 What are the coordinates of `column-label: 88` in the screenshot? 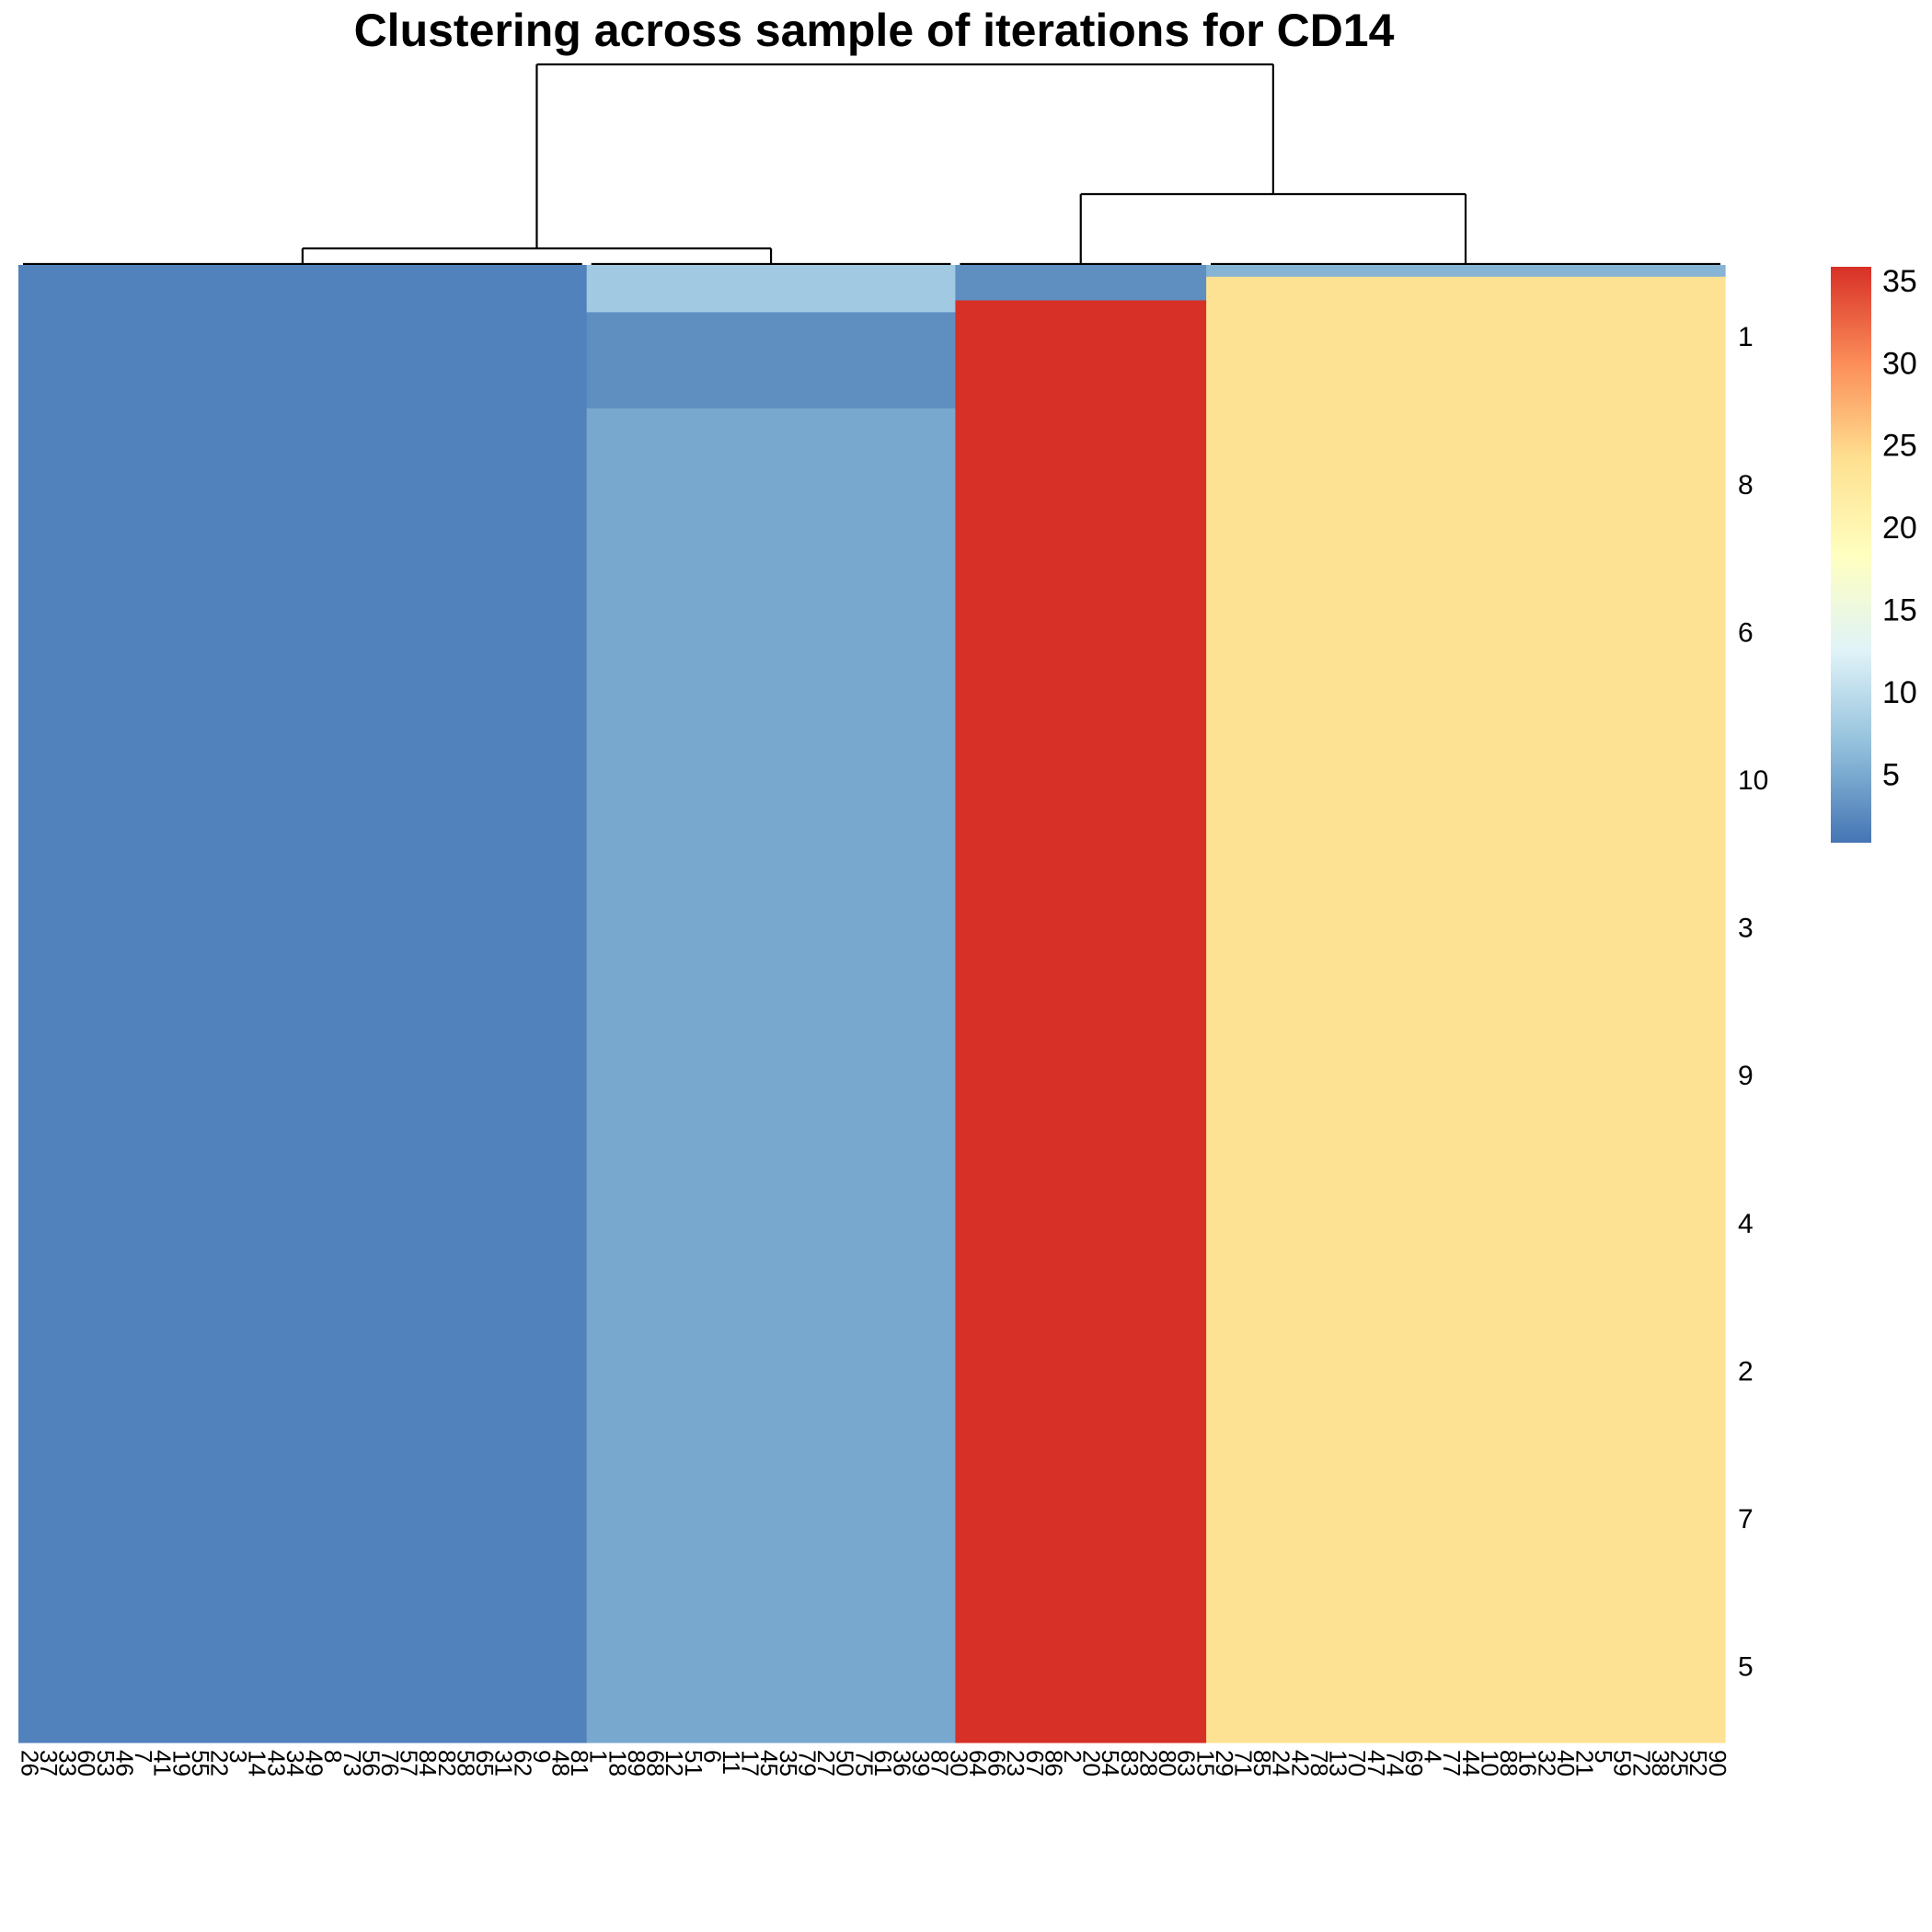 It's located at (1509, 1763).